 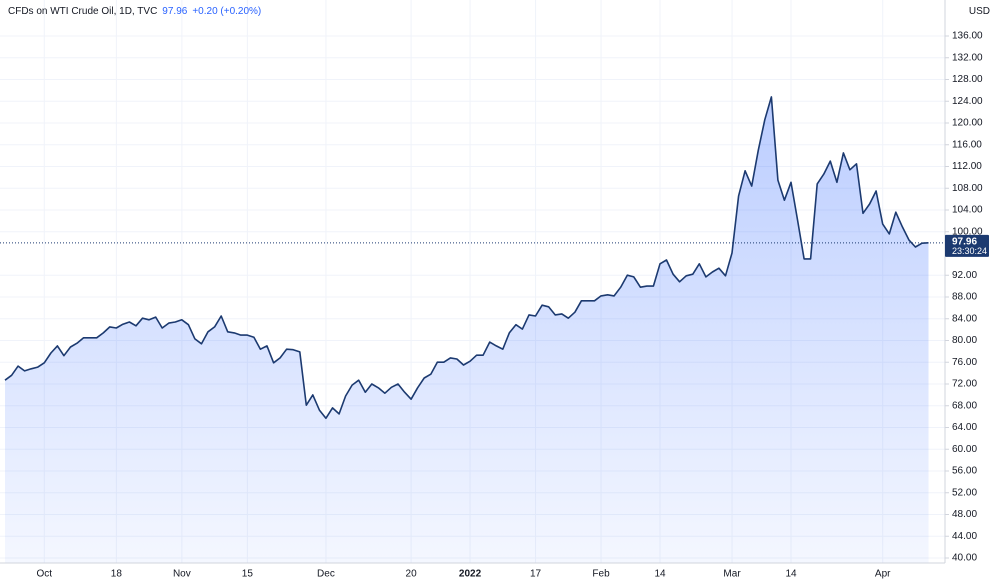 What do you see at coordinates (732, 574) in the screenshot?
I see `x-tick-label: Mar` at bounding box center [732, 574].